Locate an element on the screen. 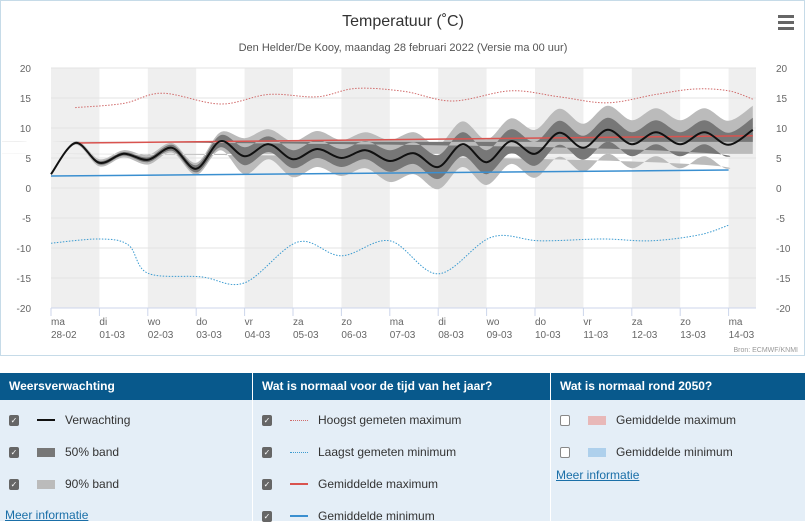 This screenshot has width=805, height=532. toggle-hoogst-gemeten: ✓ Hoogst gemeten maximum is located at coordinates (401, 420).